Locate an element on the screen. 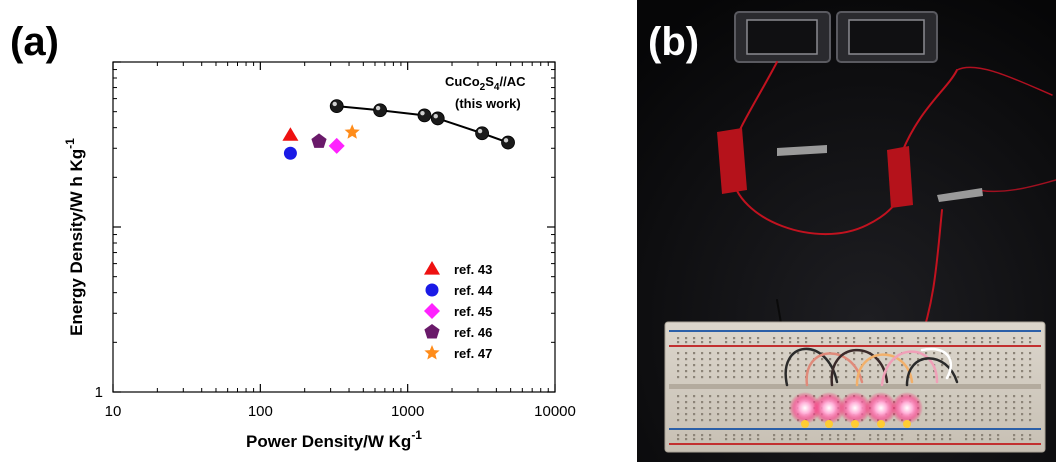 The height and width of the screenshot is (467, 1056). series-this-work is located at coordinates (422, 124).